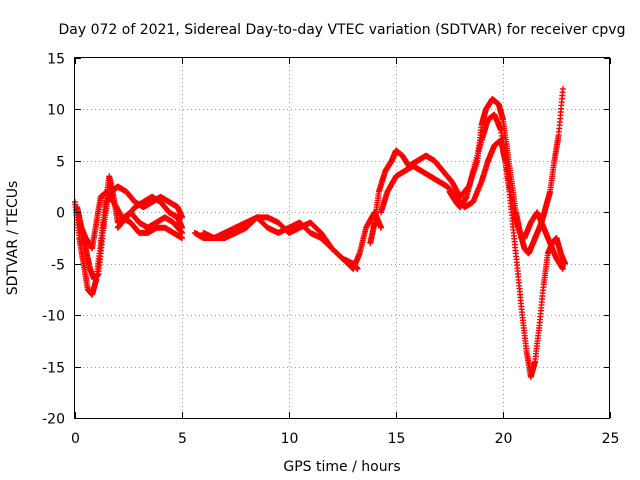  I want to click on x-tick-label: 0, so click(75, 439).